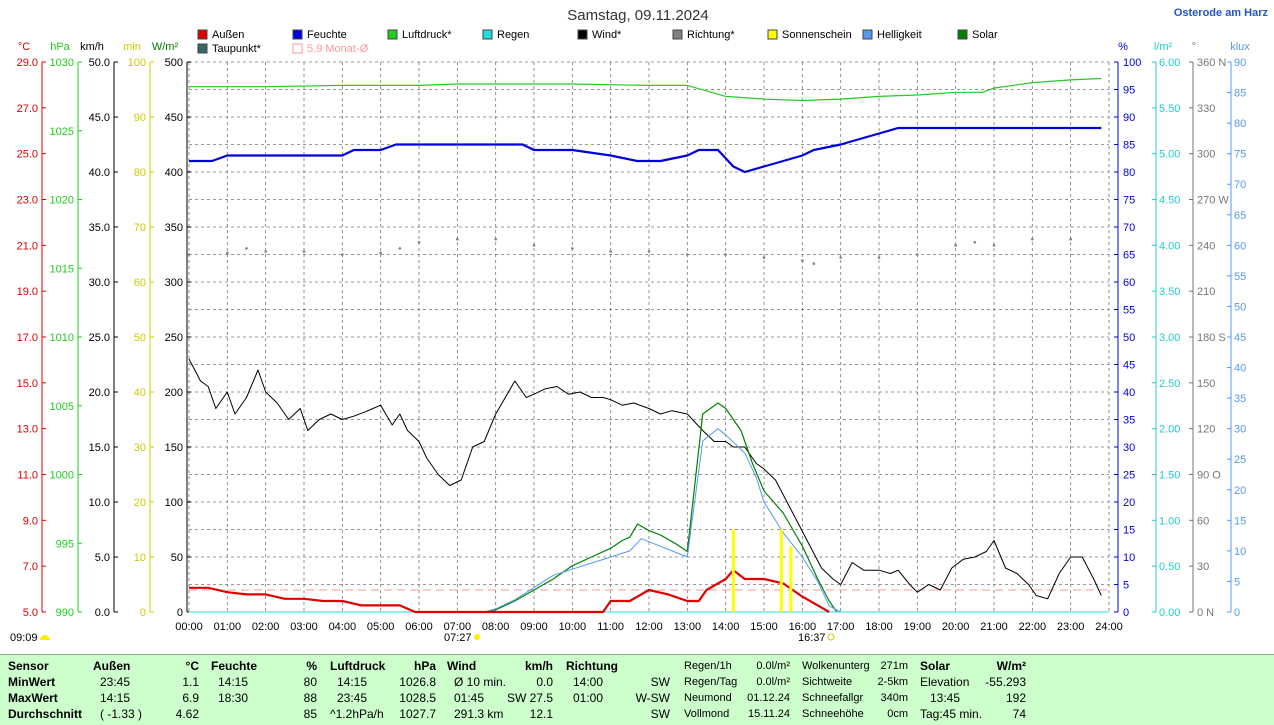  I want to click on deg-axis-label: 240, so click(1206, 246).